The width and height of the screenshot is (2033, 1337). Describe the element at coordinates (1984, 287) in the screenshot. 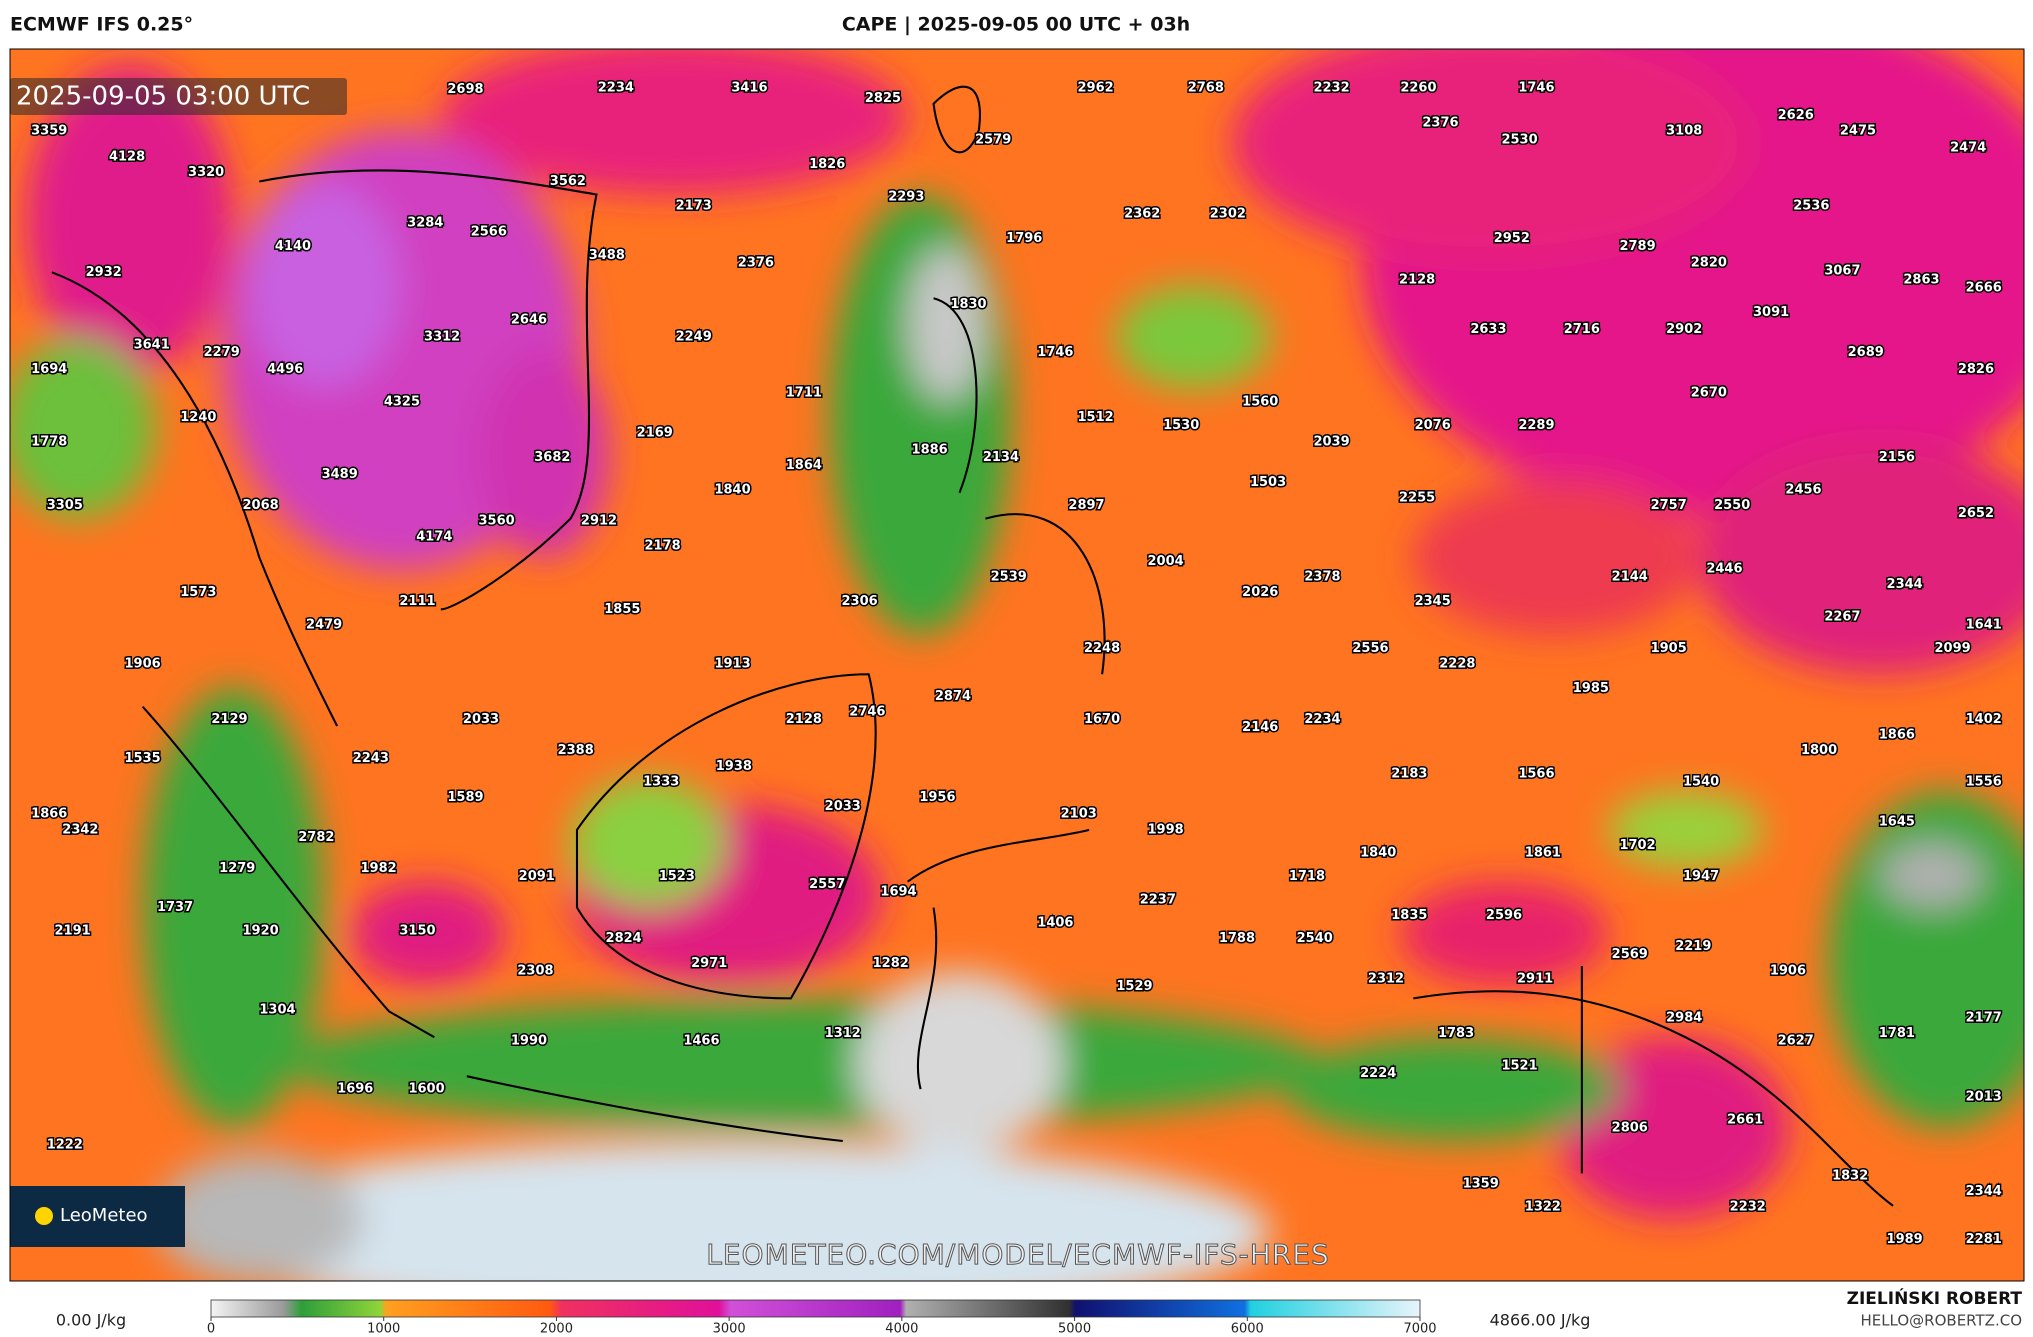

I see `point-value: 2666` at that location.